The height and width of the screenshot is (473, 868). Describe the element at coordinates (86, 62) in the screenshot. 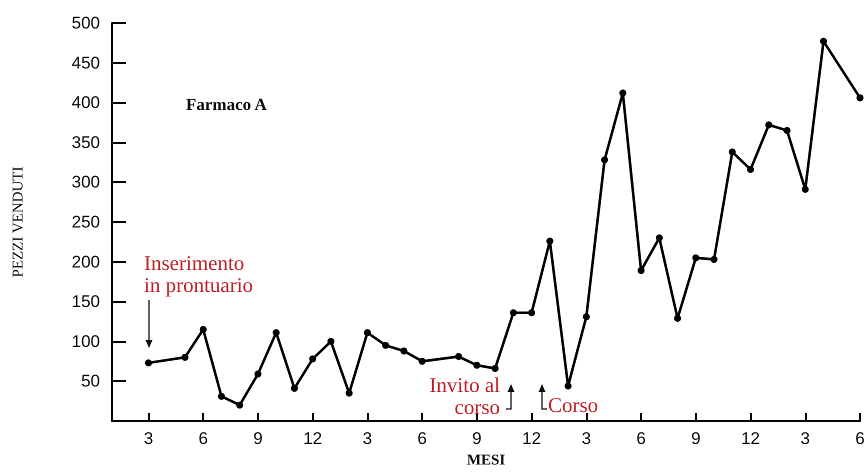

I see `y-tick-label: 450` at that location.